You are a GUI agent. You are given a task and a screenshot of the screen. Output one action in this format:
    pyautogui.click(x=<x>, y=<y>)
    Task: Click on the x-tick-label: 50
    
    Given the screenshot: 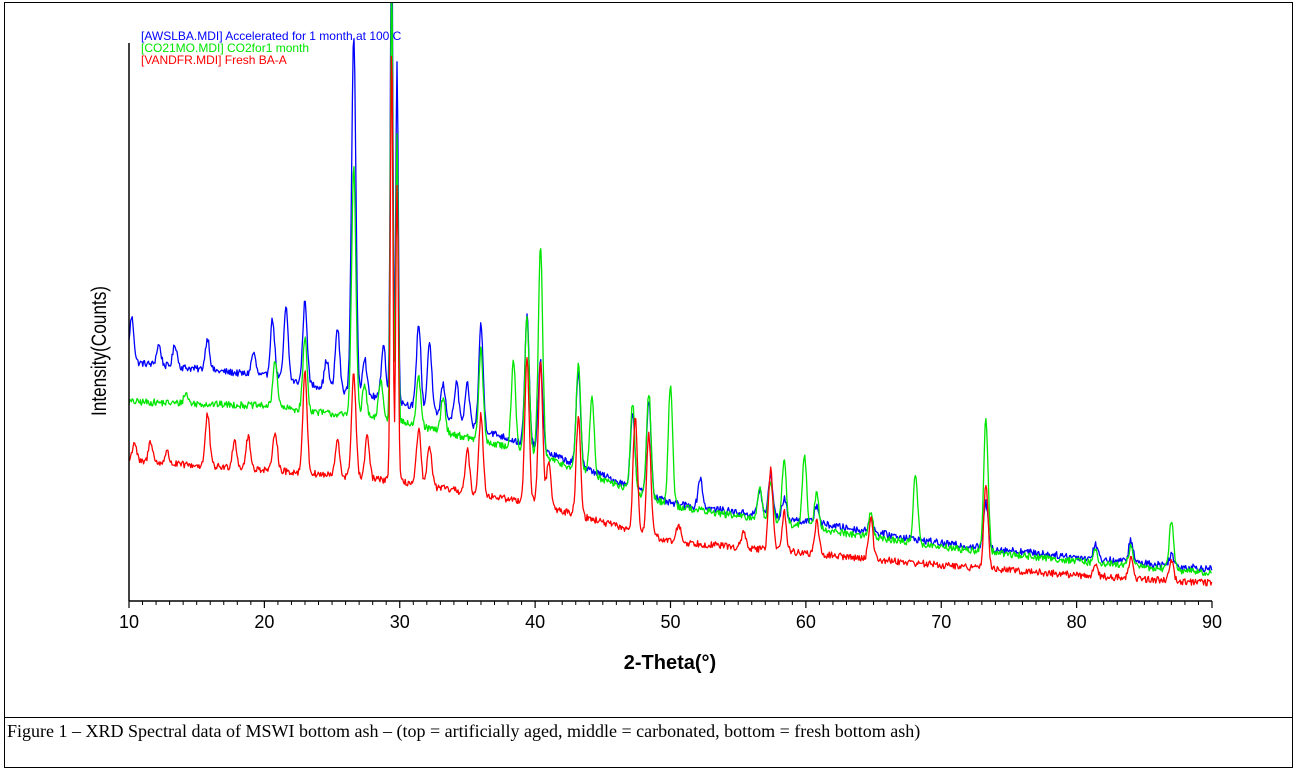 What is the action you would take?
    pyautogui.click(x=670, y=622)
    